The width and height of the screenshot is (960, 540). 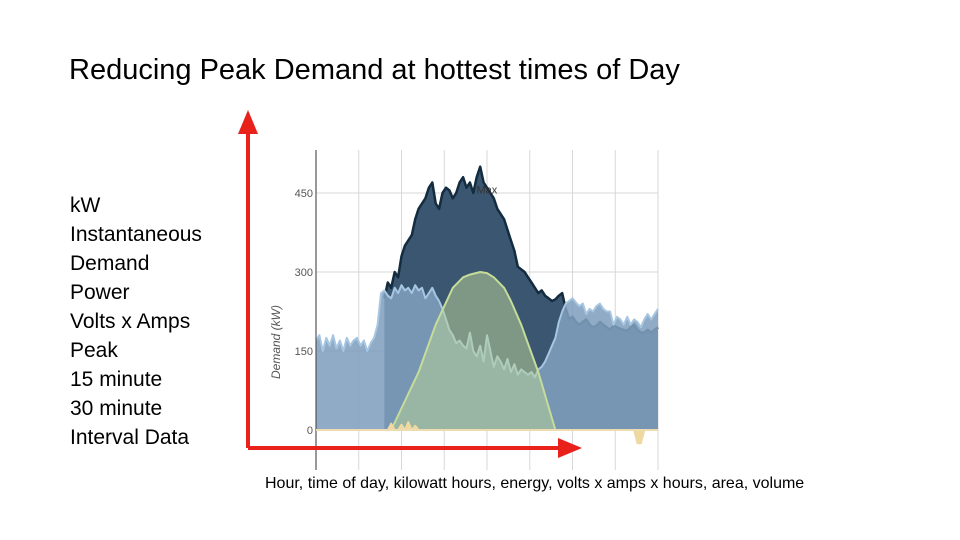 I want to click on y-axis-label: Demand (kW), so click(x=276, y=342).